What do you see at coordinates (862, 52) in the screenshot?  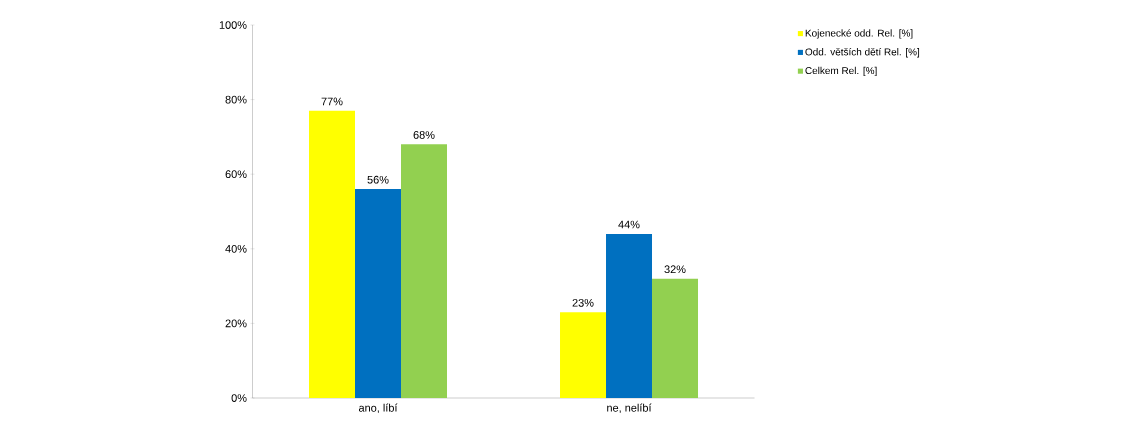 I see `legend-label: Odd. větších dětí Rel. [%]` at bounding box center [862, 52].